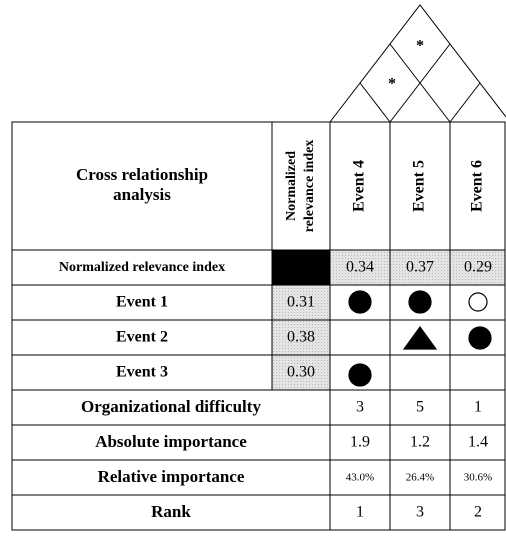 The height and width of the screenshot is (543, 506). I want to click on summary-value: 26.4%, so click(420, 478).